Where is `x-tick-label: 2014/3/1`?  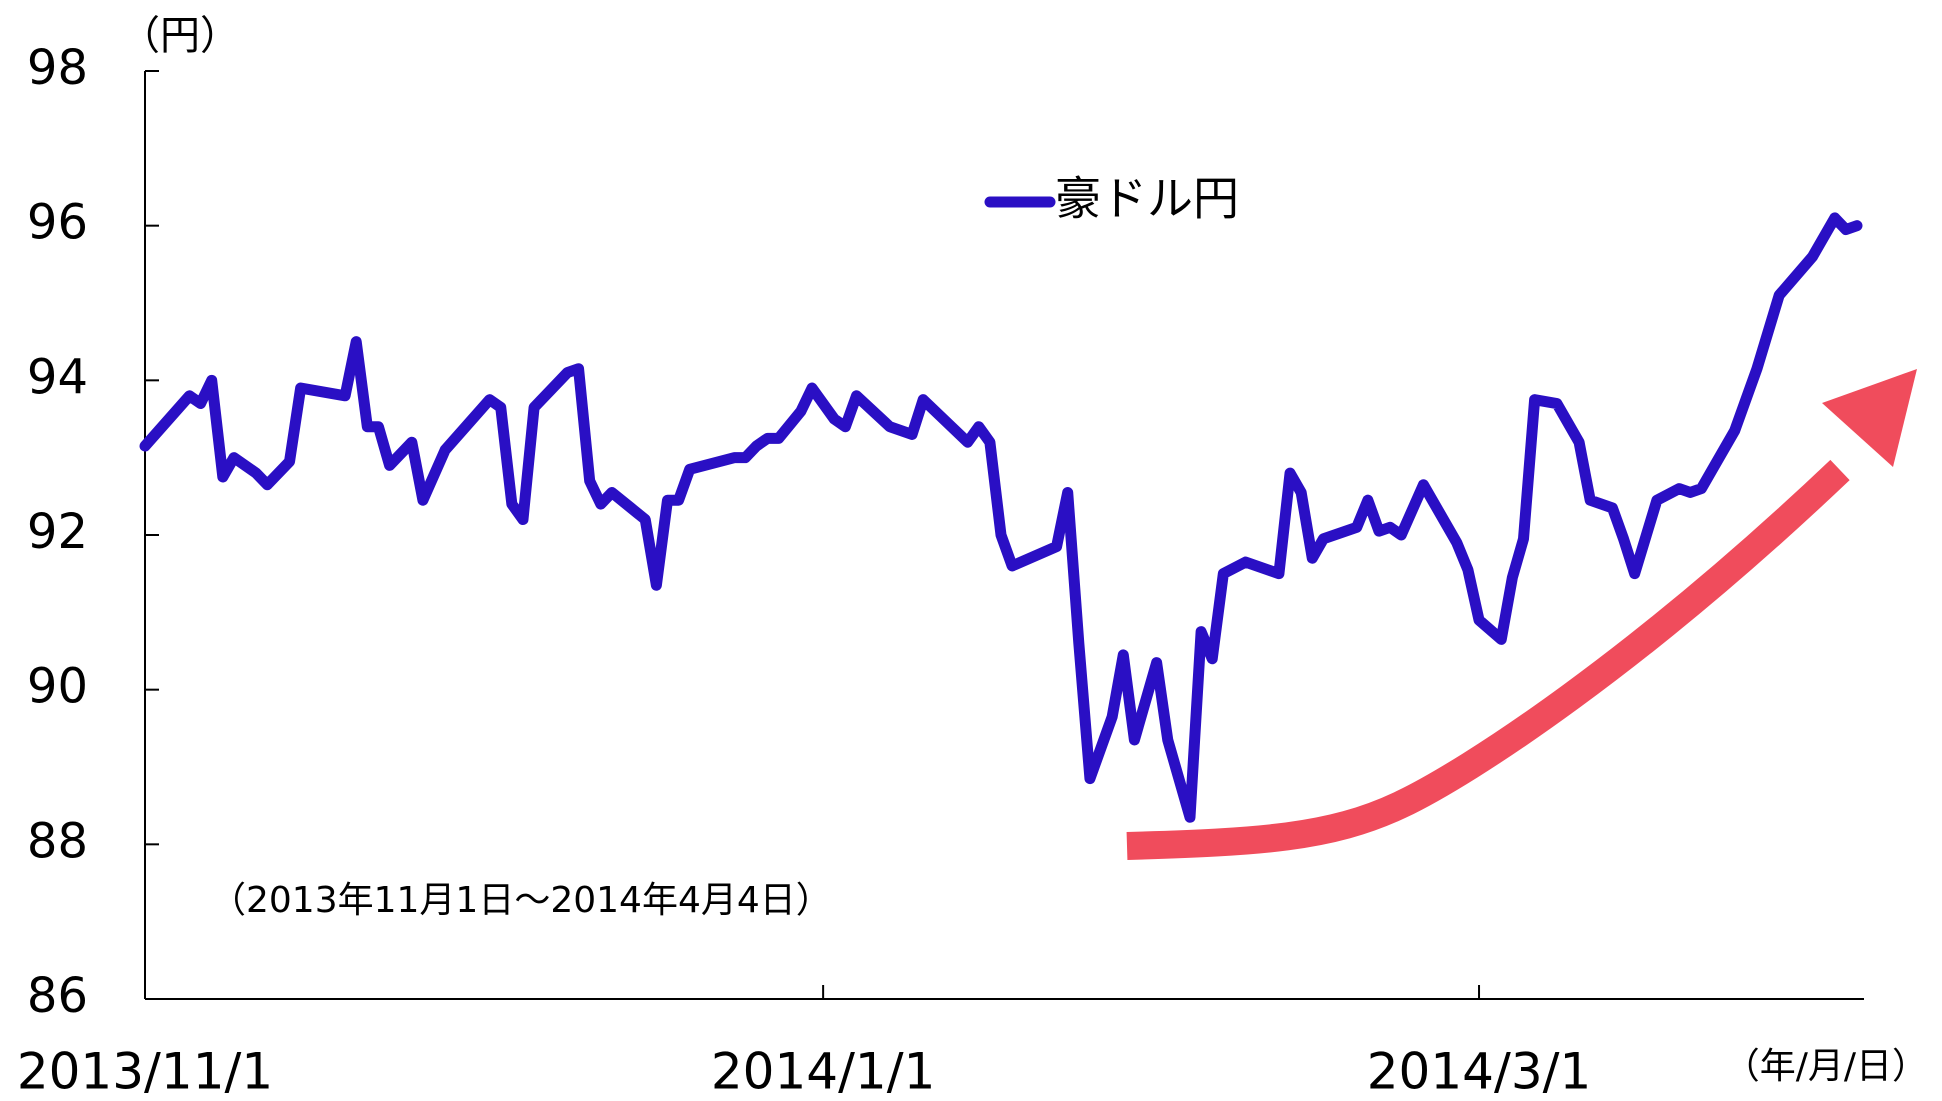
x-tick-label: 2014/3/1 is located at coordinates (1479, 1072).